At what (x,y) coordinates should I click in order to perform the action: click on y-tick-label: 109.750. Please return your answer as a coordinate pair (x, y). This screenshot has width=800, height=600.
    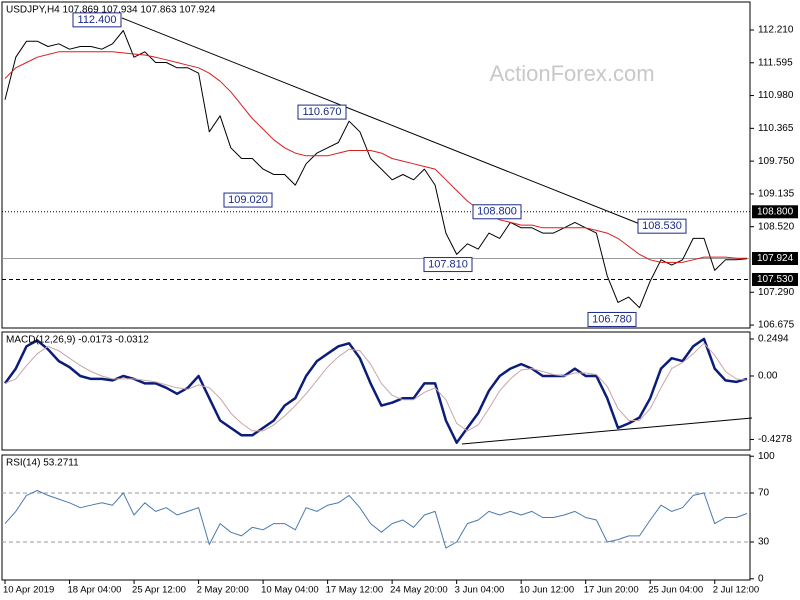
    Looking at the image, I should click on (776, 161).